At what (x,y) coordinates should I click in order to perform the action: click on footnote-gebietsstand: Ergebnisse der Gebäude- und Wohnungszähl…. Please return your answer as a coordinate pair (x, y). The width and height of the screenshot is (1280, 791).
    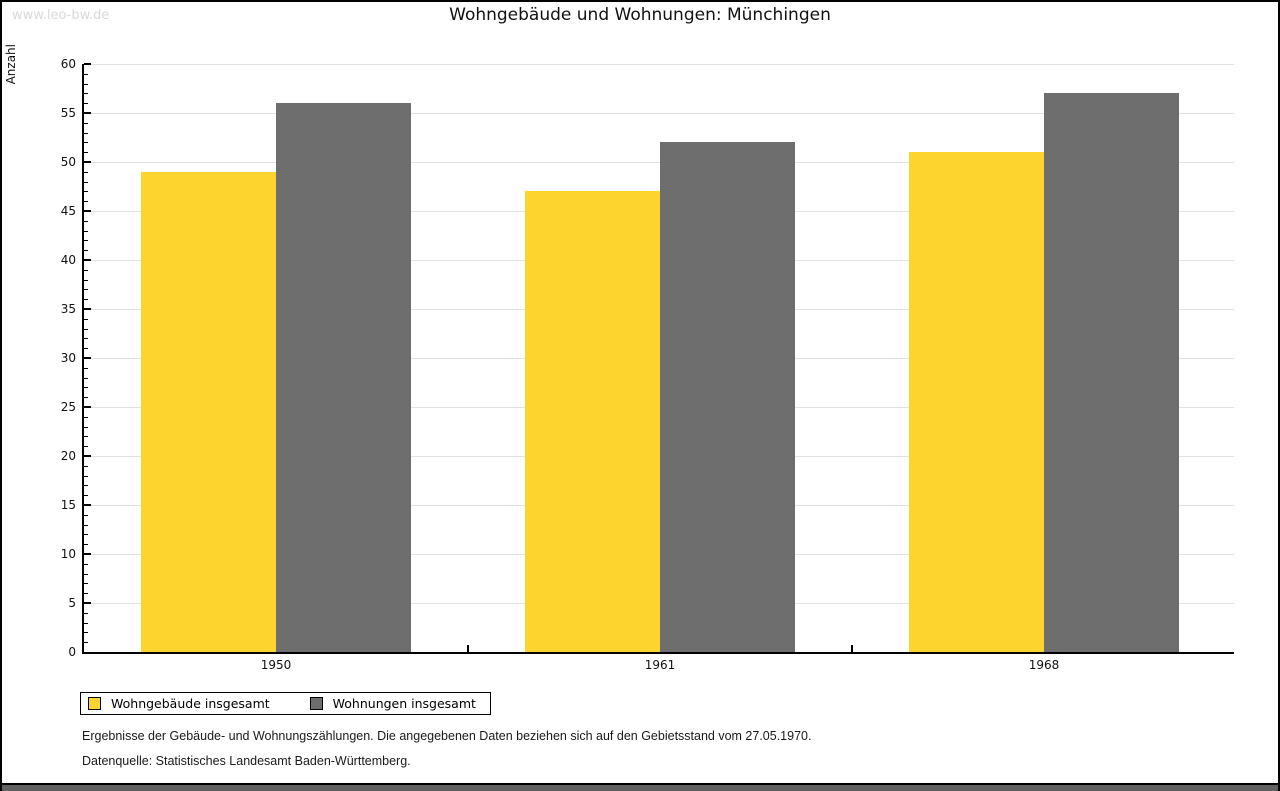
    Looking at the image, I should click on (447, 736).